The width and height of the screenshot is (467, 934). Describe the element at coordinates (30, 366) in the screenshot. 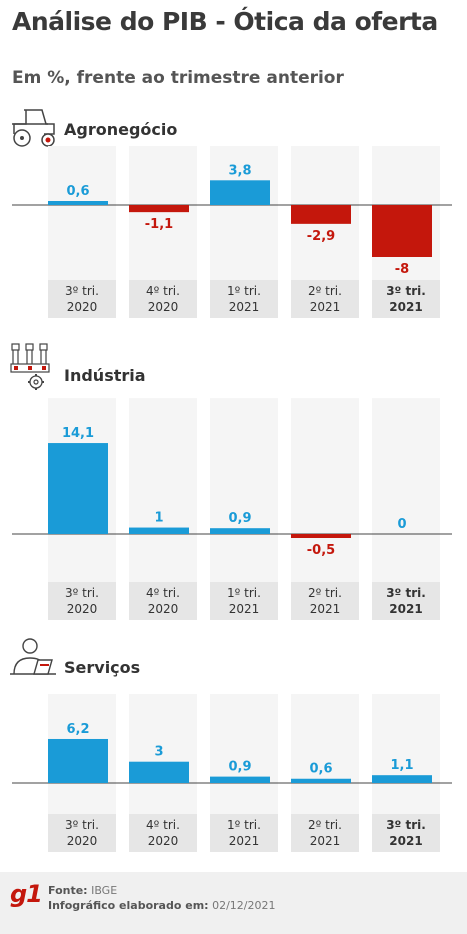

I see `factory-icon` at that location.